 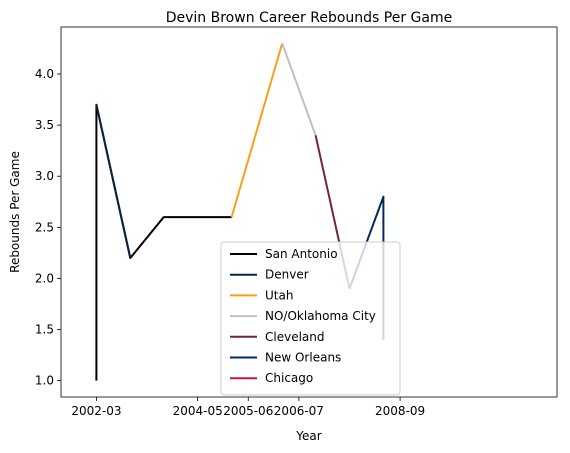 What do you see at coordinates (44, 74) in the screenshot?
I see `y-tick-label: 4.0` at bounding box center [44, 74].